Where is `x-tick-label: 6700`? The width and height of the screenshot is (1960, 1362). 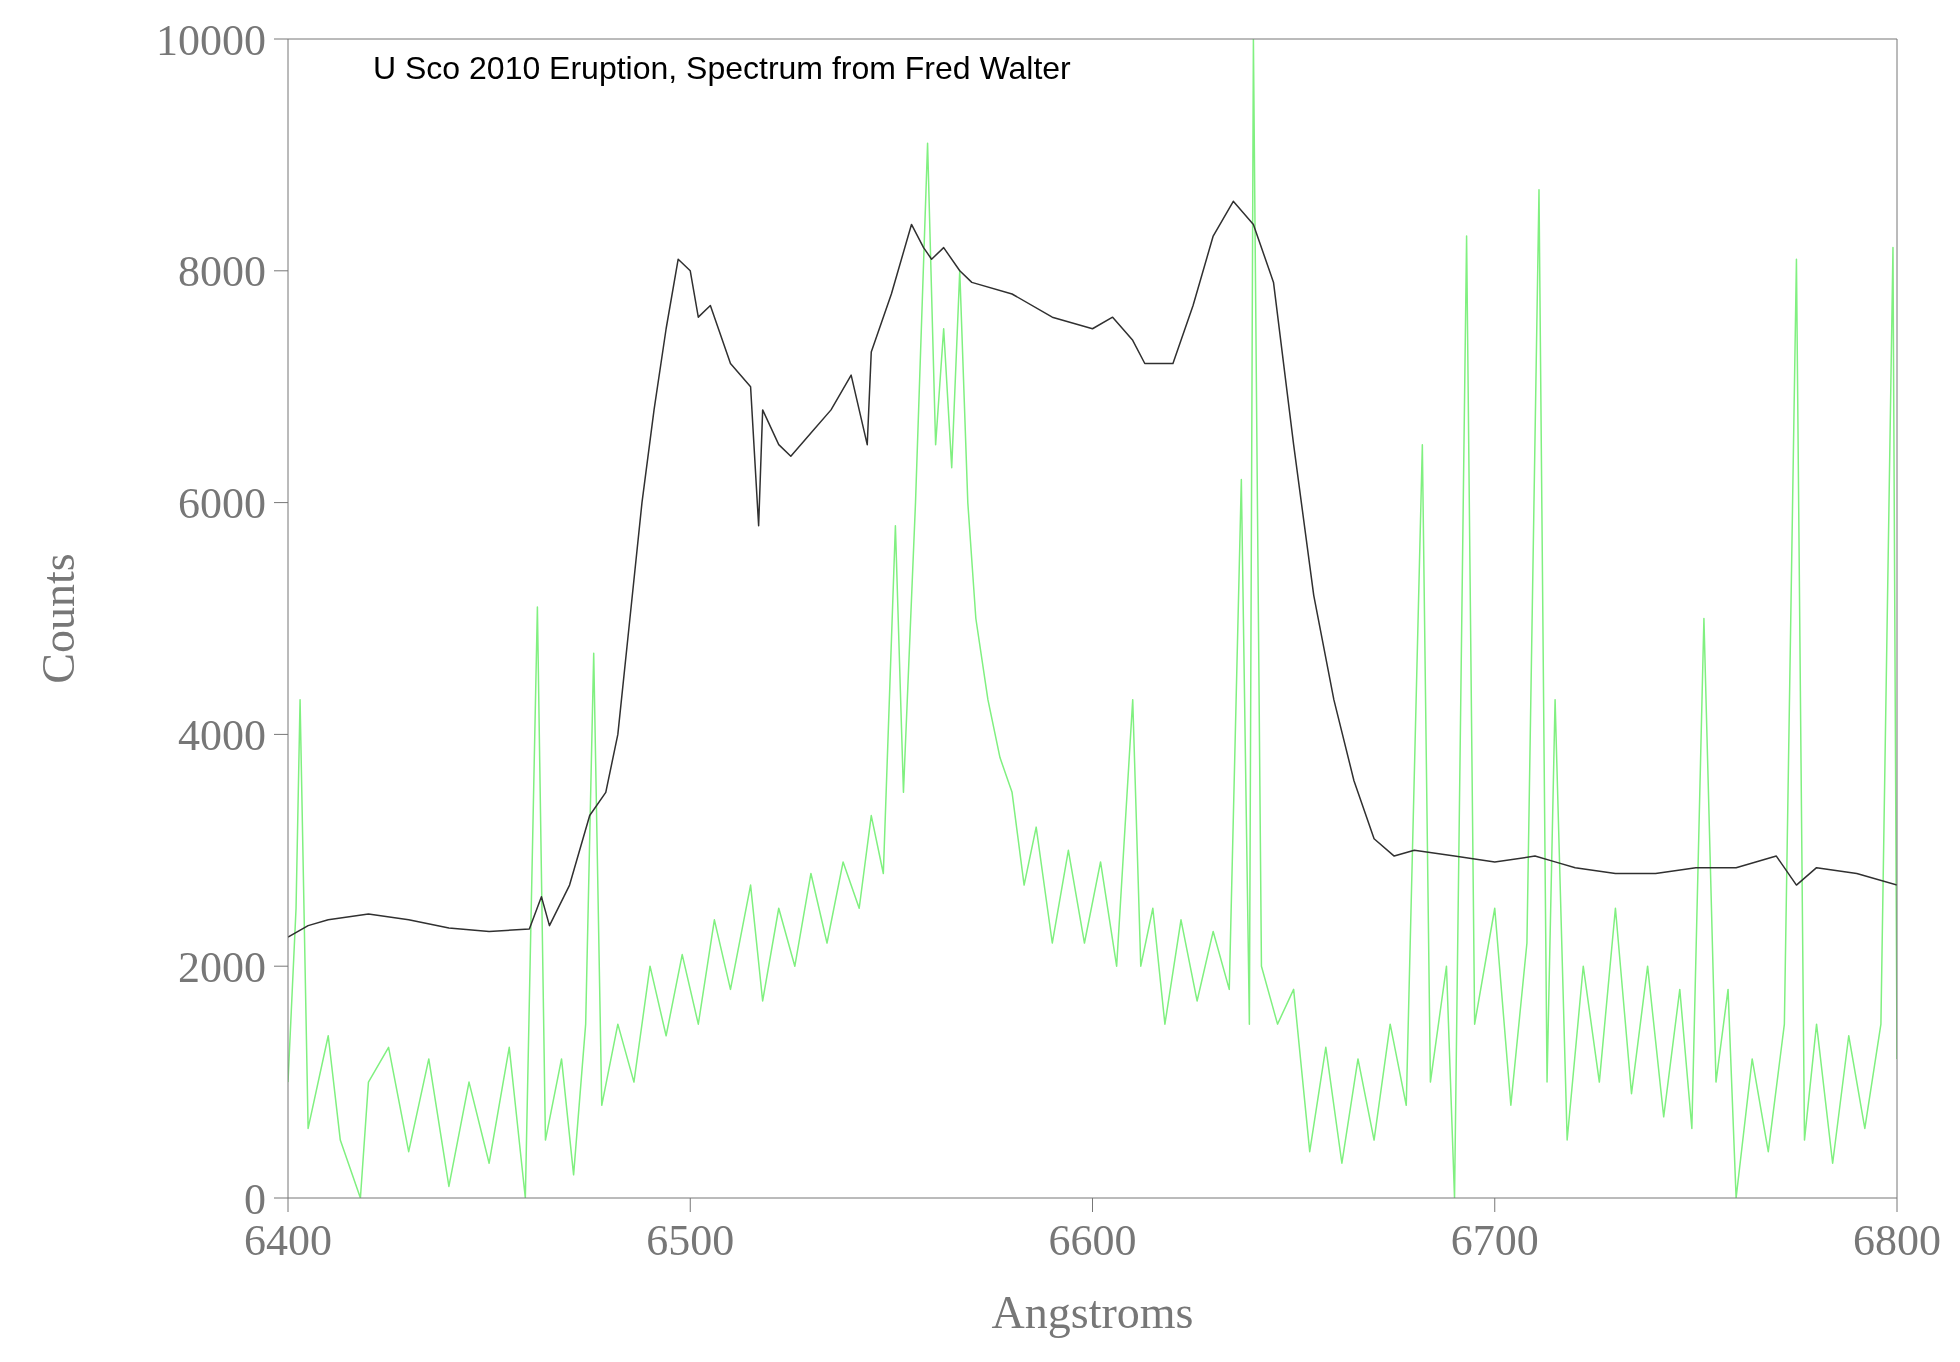 x-tick-label: 6700 is located at coordinates (1494, 1241).